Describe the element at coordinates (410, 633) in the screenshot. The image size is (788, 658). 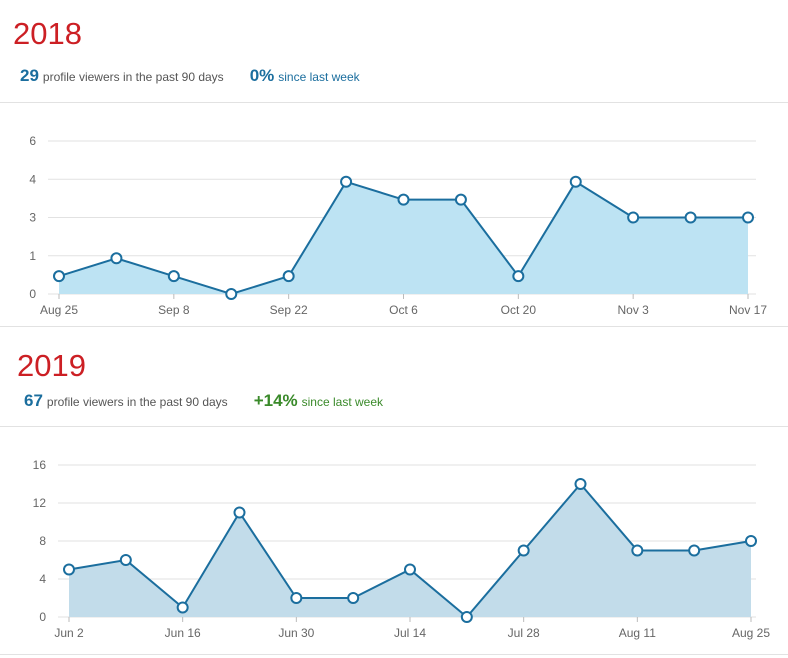
I see `x-tick-label: Jul 14` at that location.